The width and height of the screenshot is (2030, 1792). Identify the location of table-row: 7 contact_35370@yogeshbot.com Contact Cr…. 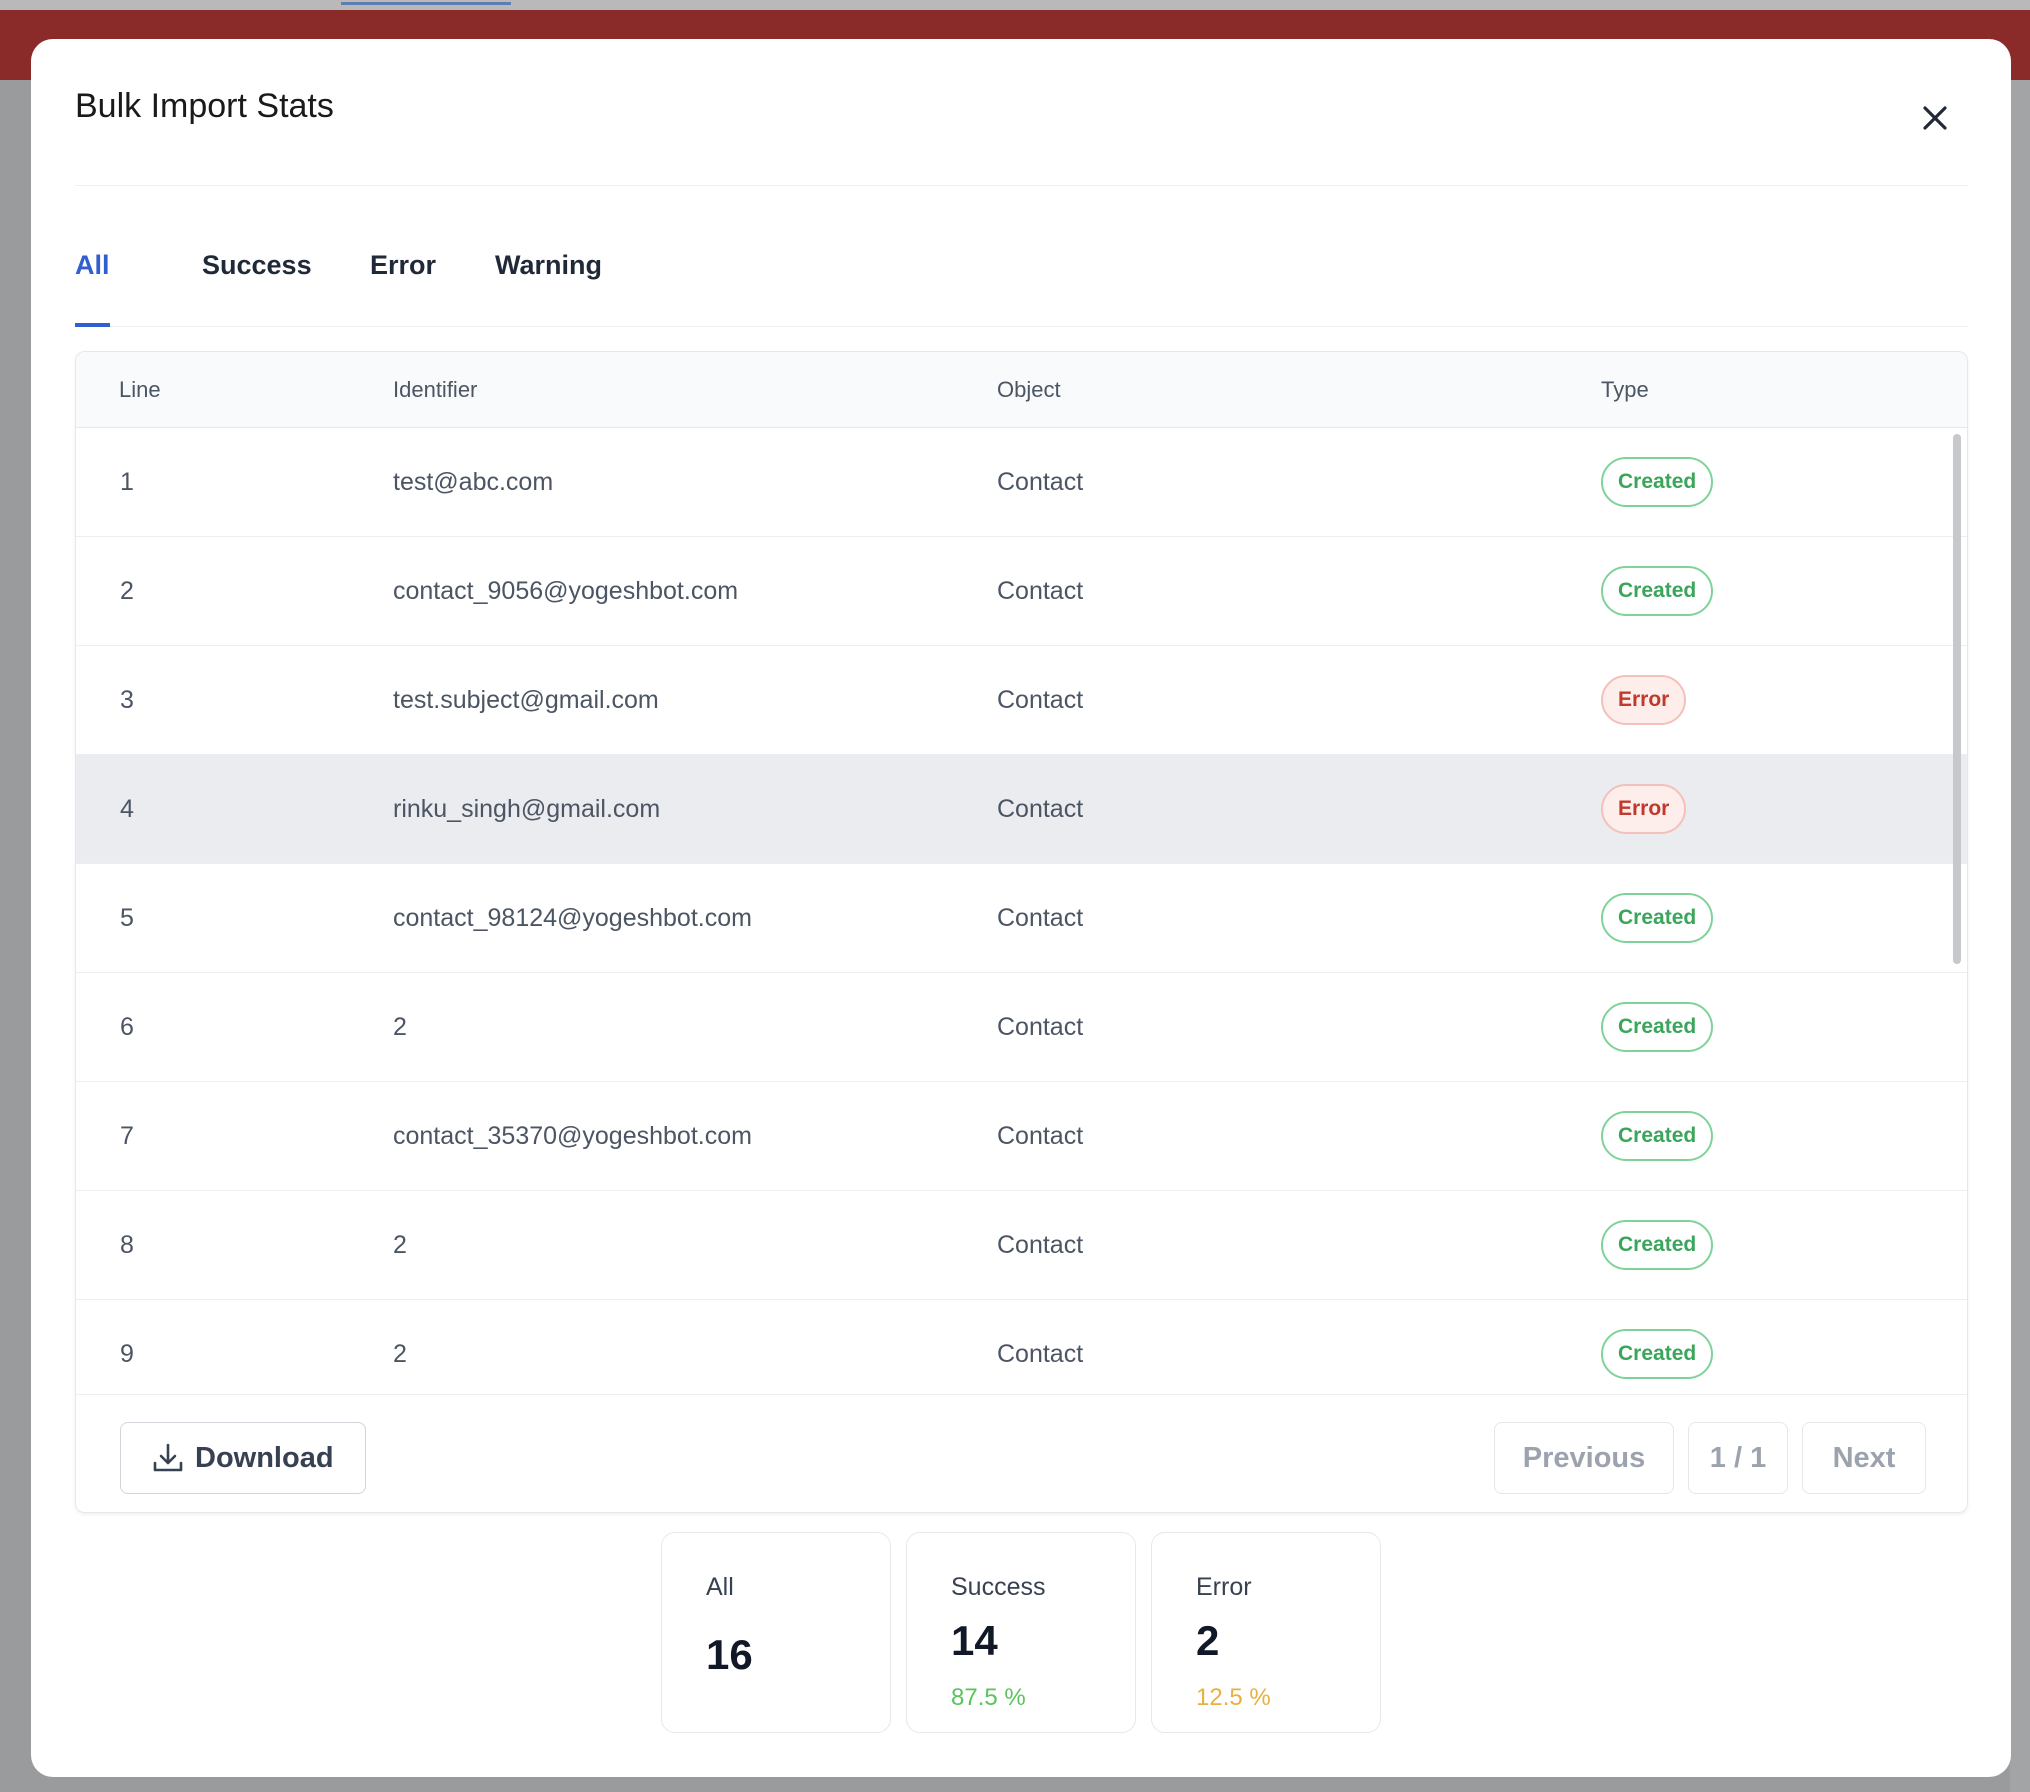
(1021, 1136).